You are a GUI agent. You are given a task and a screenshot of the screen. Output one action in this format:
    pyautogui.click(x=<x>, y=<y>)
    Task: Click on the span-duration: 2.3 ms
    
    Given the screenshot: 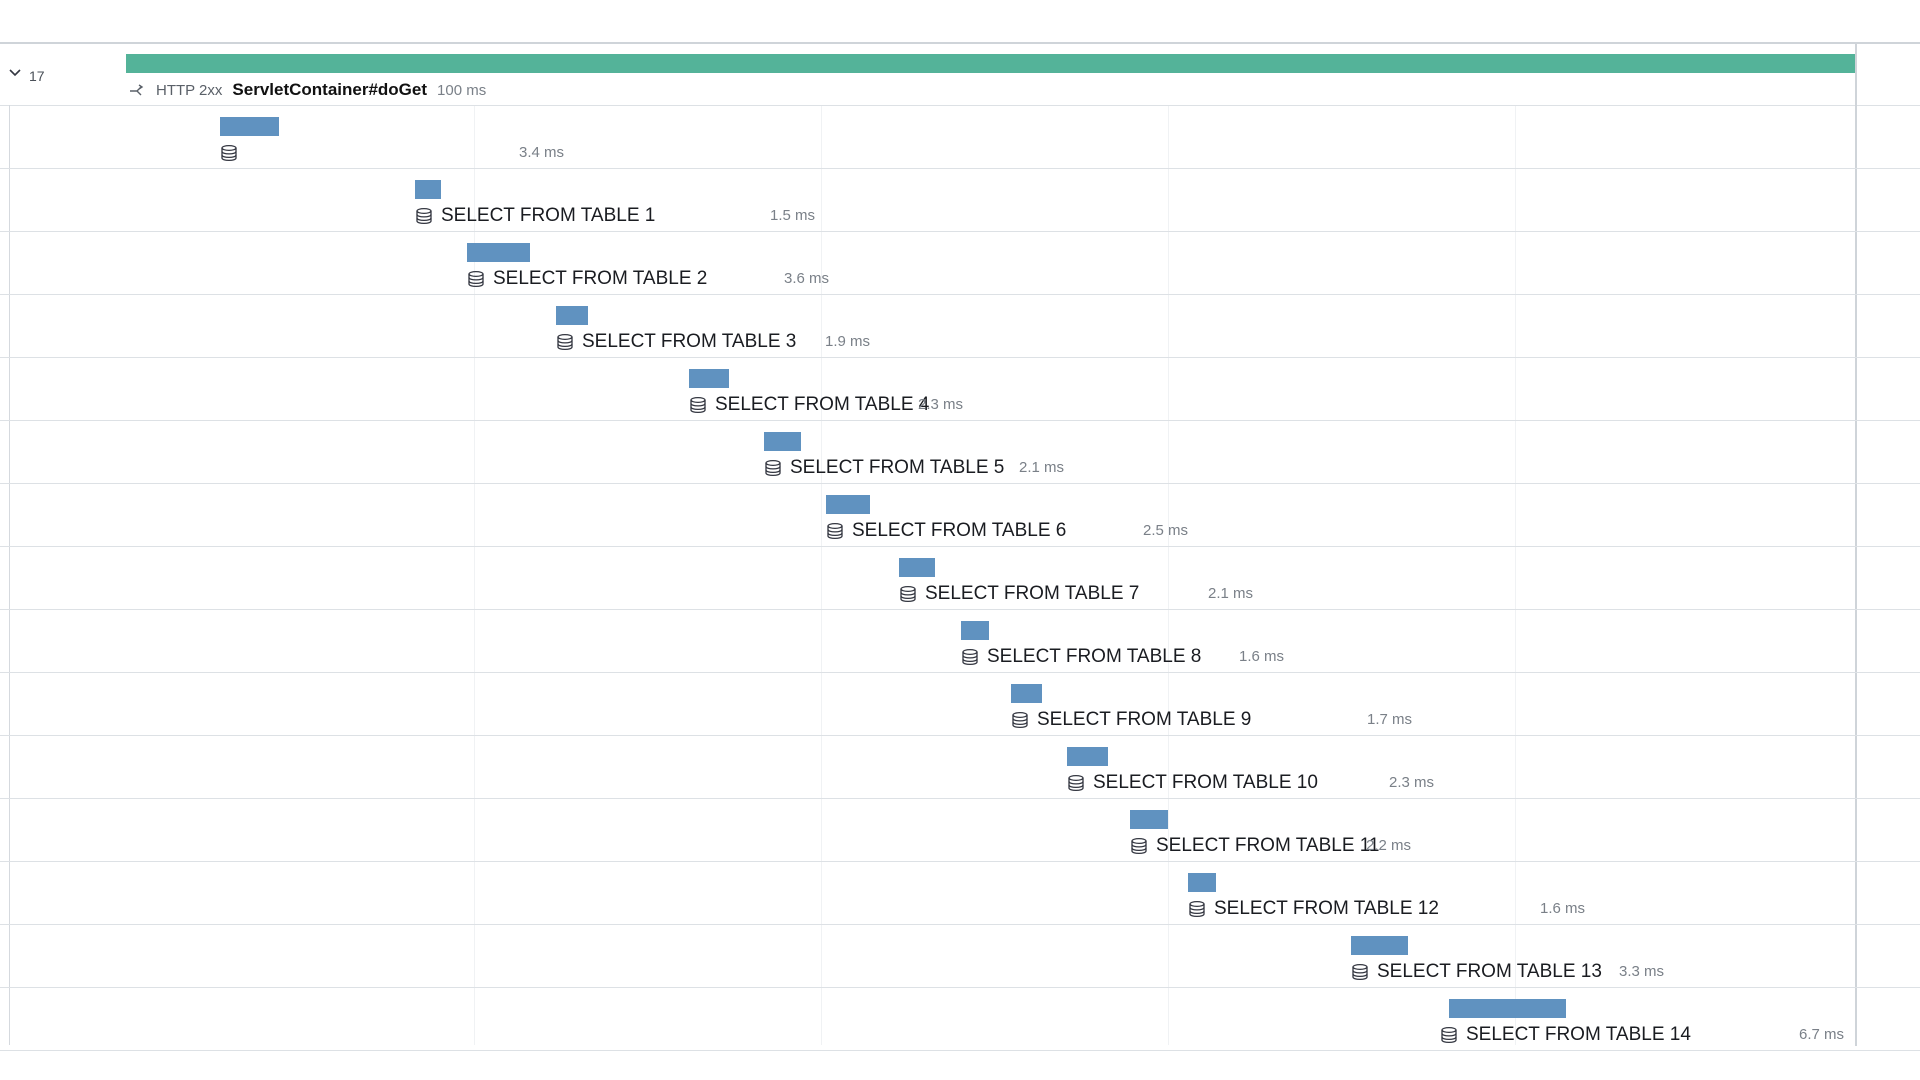 What is the action you would take?
    pyautogui.click(x=1412, y=782)
    